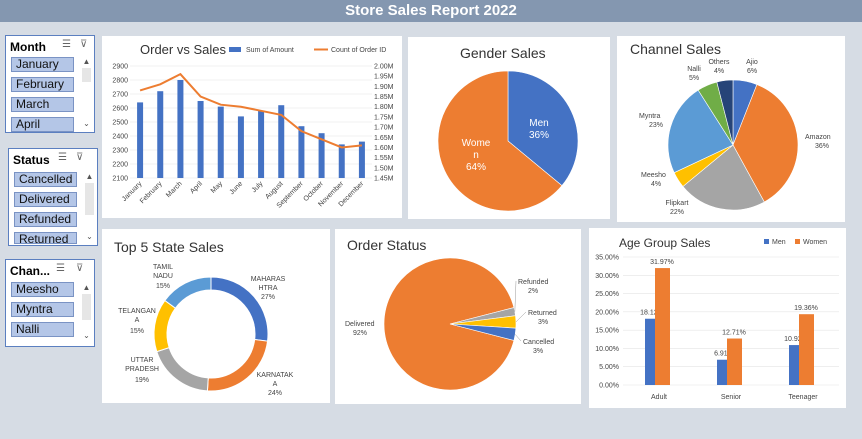 This screenshot has height=439, width=862. I want to click on gender-sales-card: Gender Sales Men 36% Wome n 64%, so click(509, 128).